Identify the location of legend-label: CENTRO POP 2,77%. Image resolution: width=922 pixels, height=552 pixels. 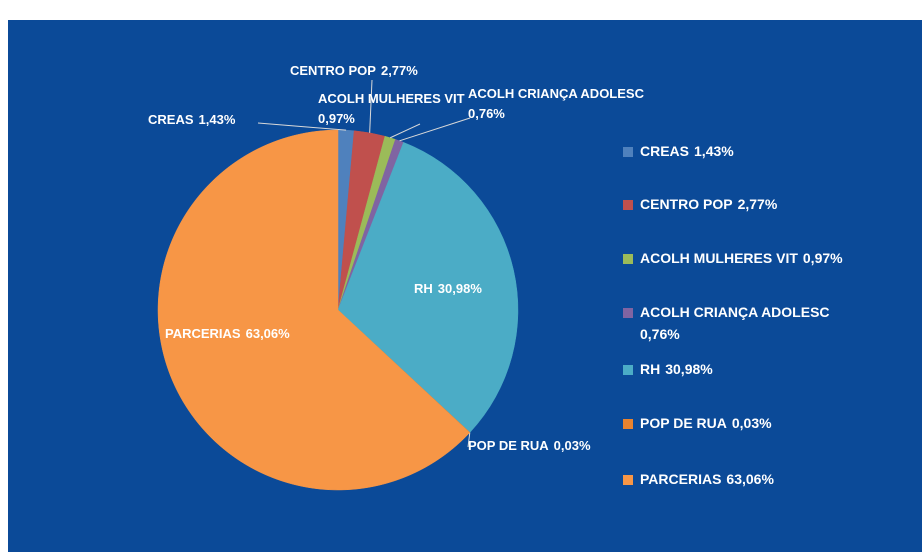
(709, 204).